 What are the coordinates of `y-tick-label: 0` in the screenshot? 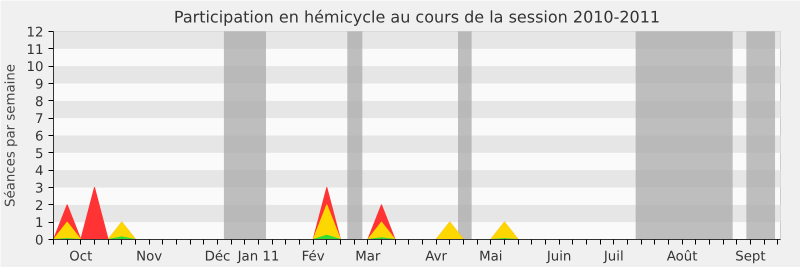 It's located at (39, 241).